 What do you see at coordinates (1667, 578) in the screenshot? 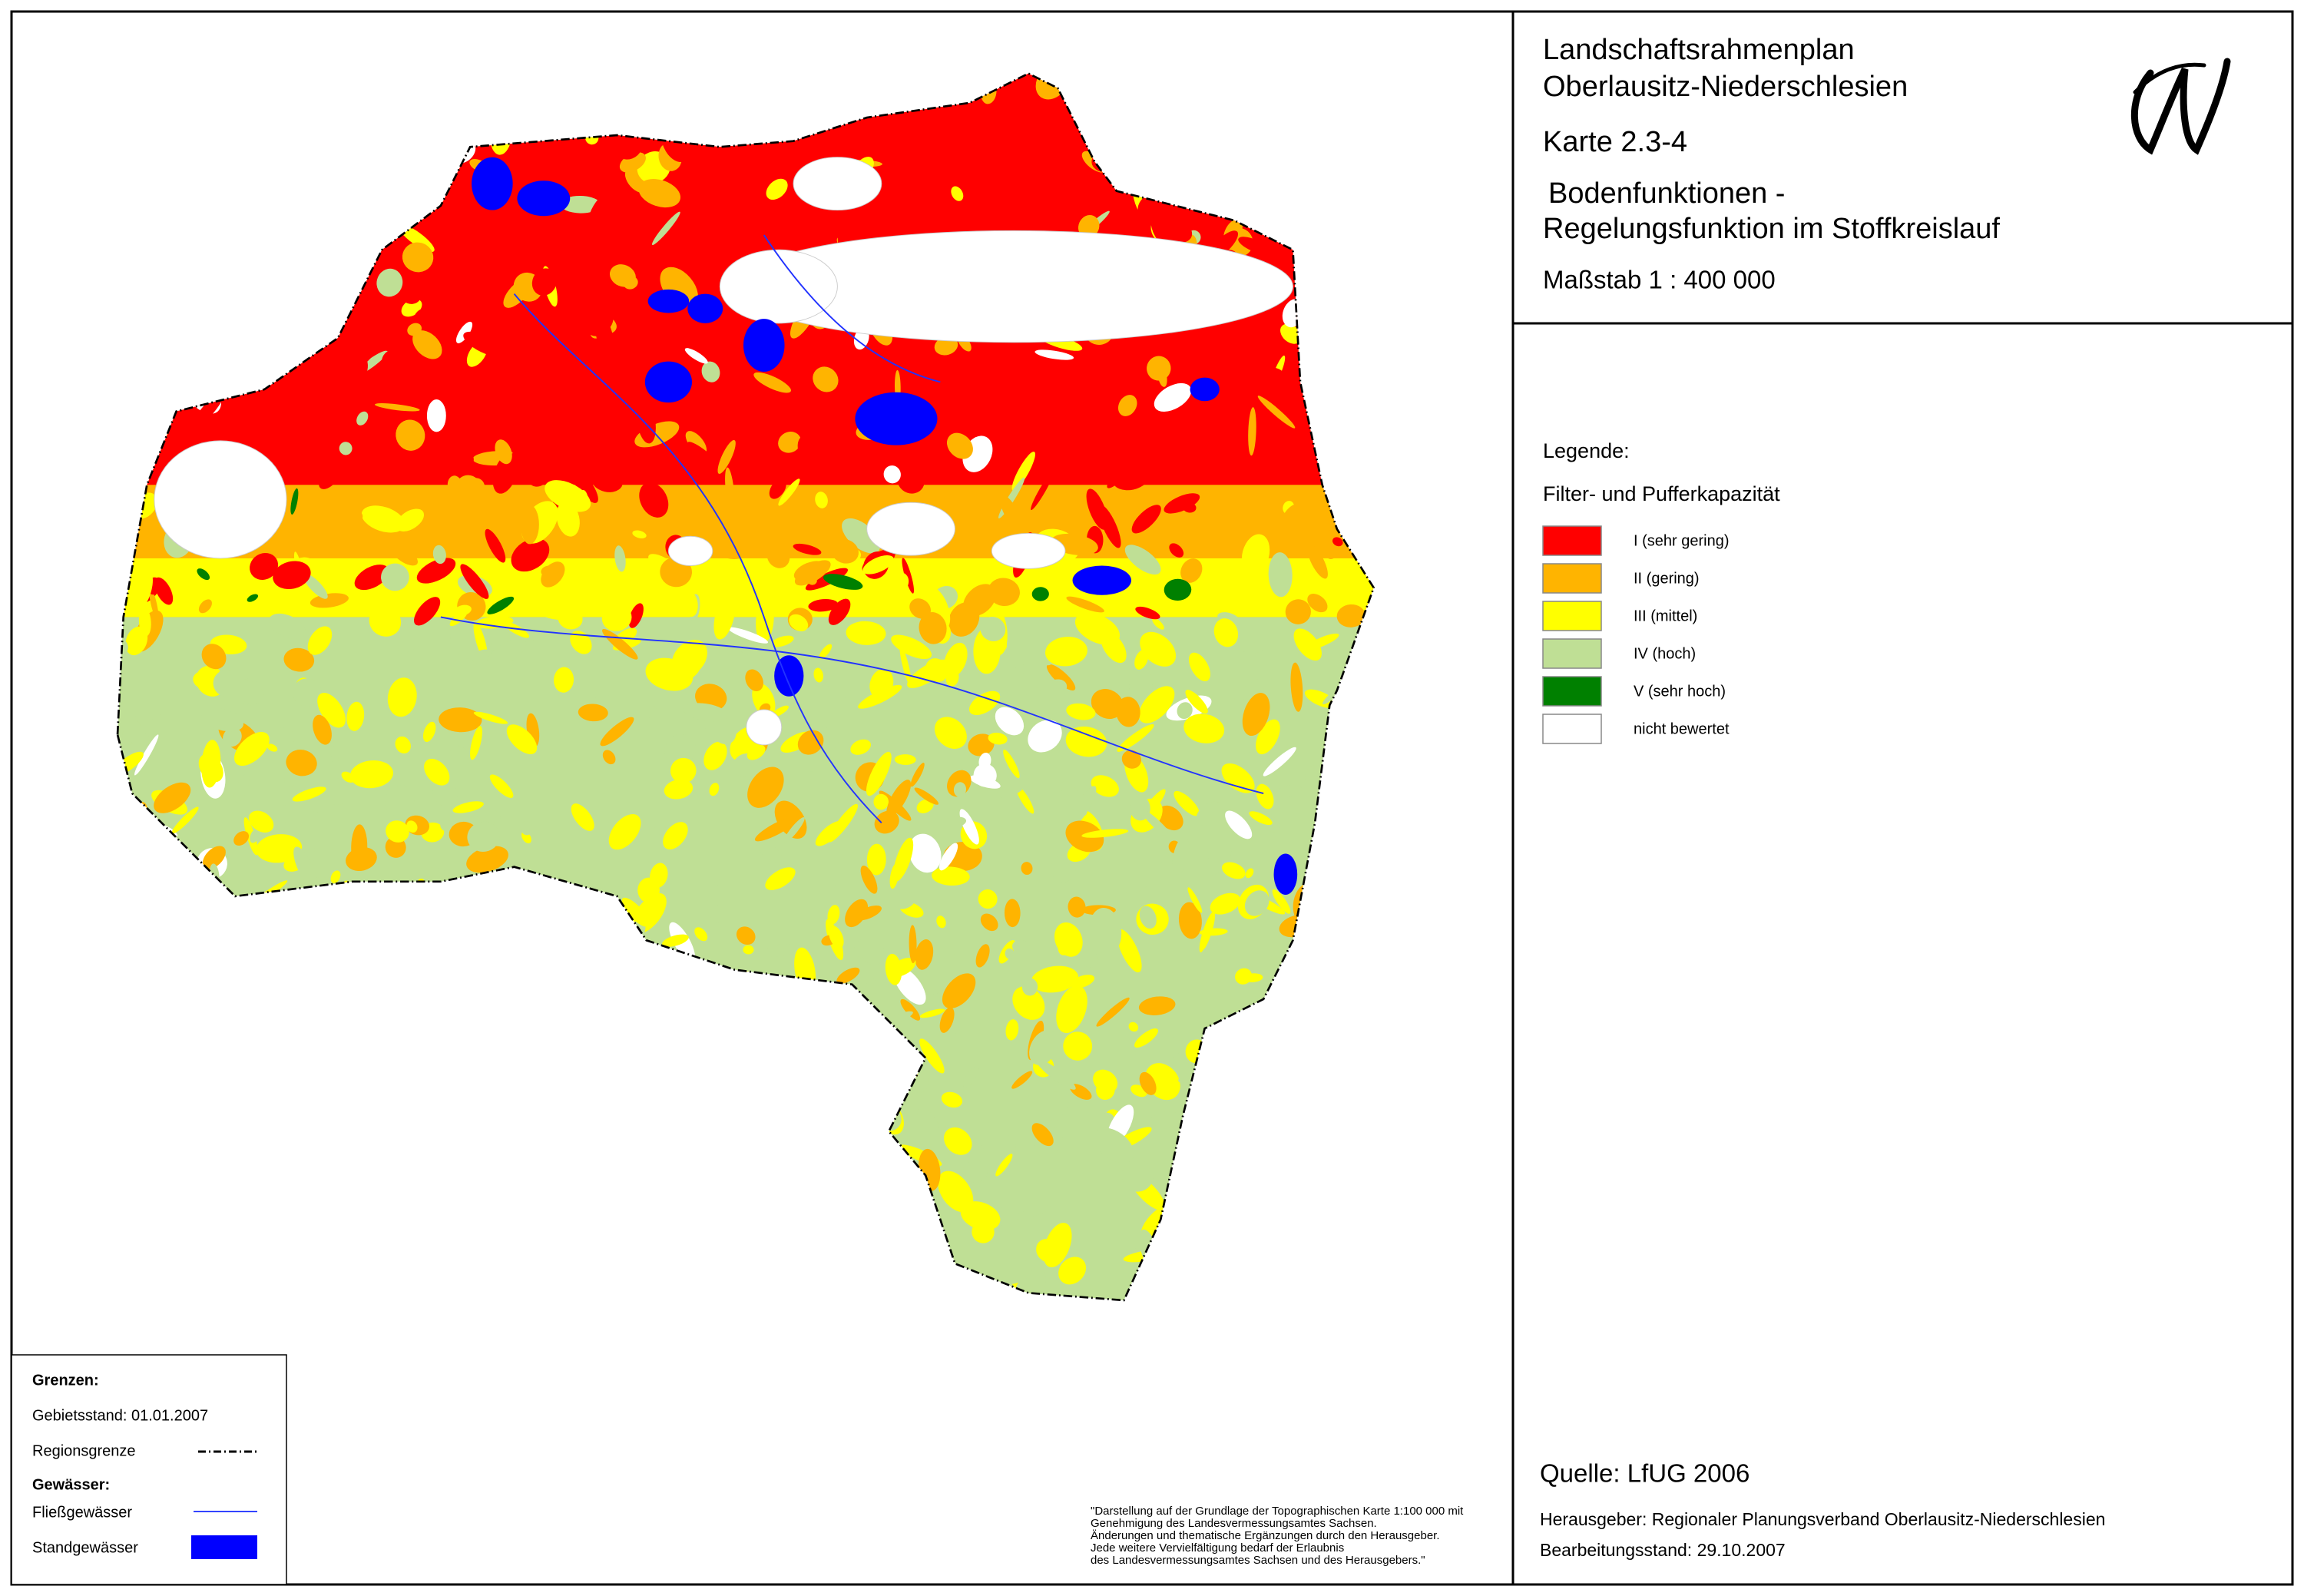
I see `legend-label: II (gering)` at bounding box center [1667, 578].